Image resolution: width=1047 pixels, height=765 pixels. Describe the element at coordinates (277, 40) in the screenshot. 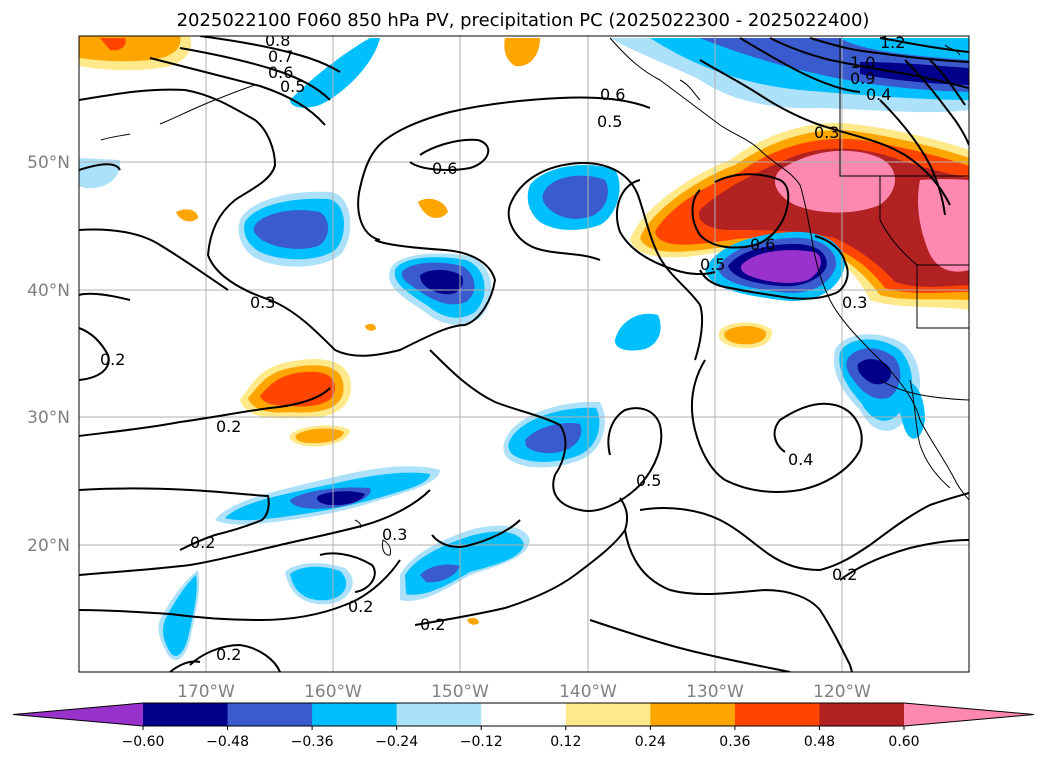

I see `contour-label: 0.8` at that location.